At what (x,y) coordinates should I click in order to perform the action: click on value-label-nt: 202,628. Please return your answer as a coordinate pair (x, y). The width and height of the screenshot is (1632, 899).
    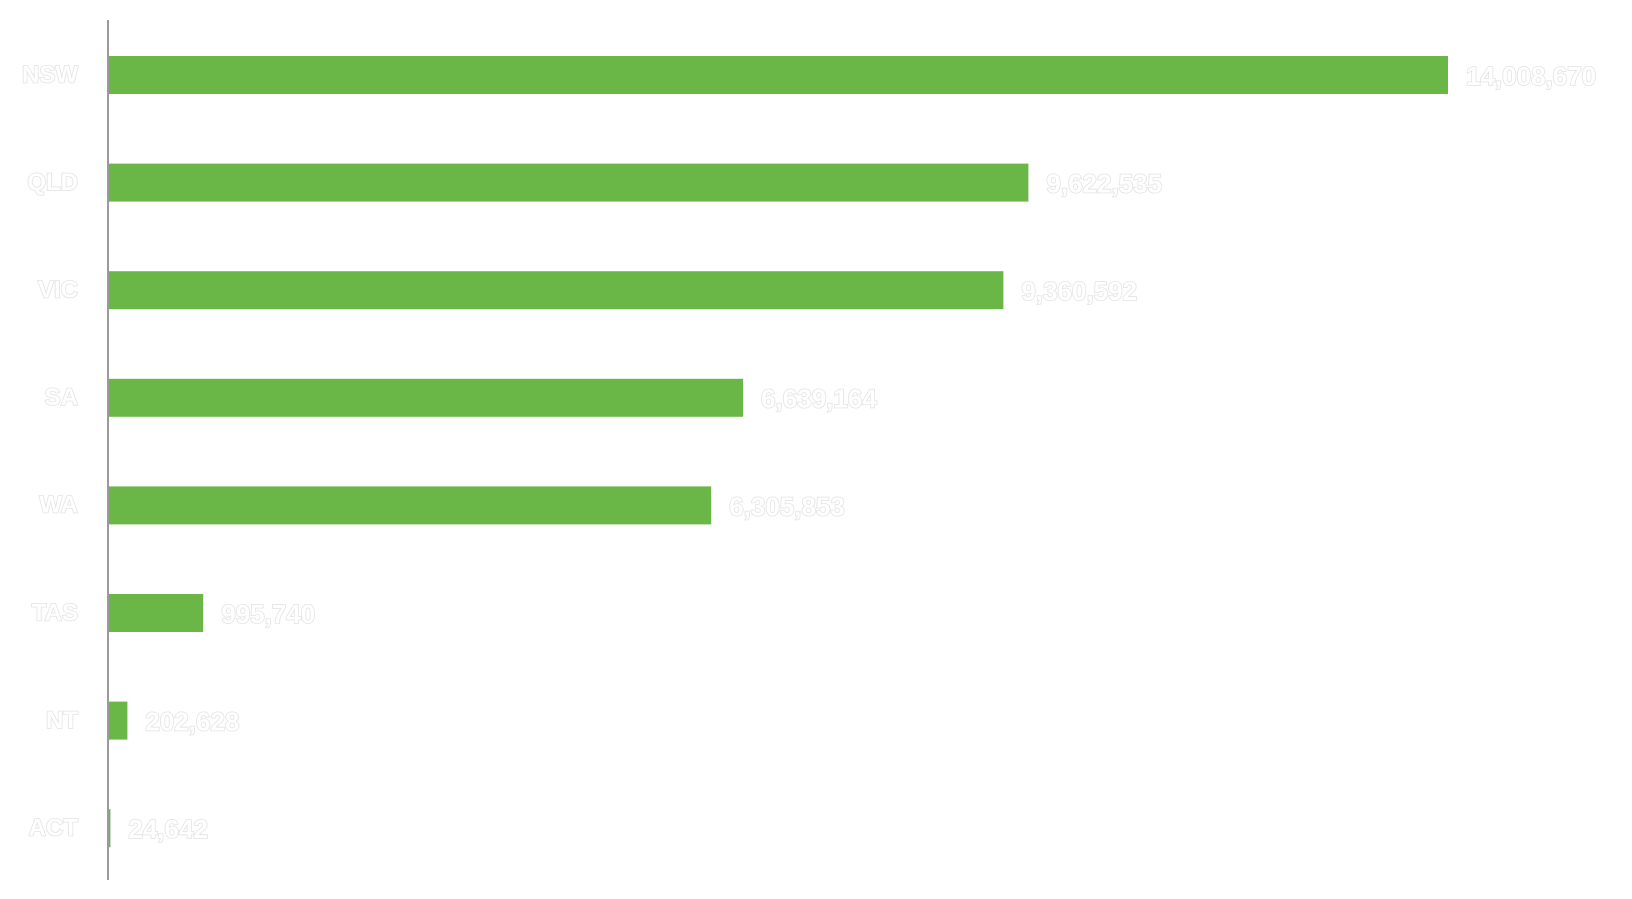
    Looking at the image, I should click on (192, 721).